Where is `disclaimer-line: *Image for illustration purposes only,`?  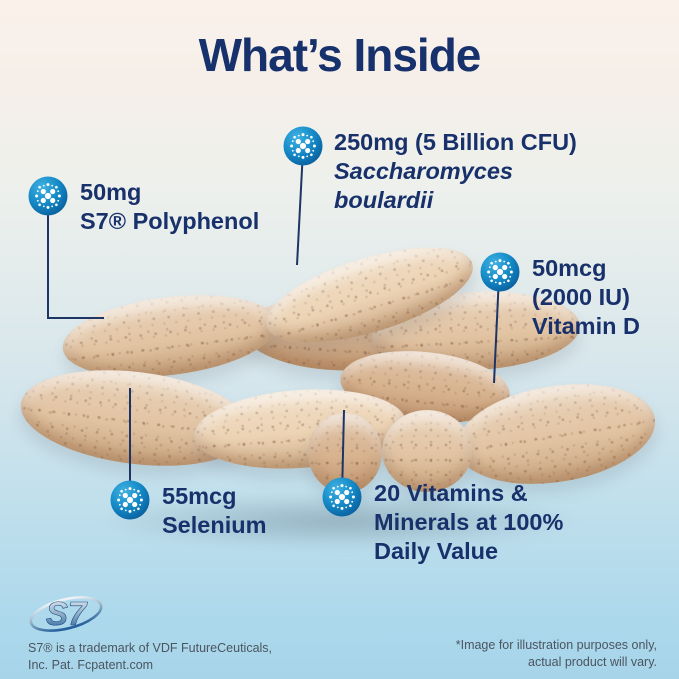
disclaimer-line: *Image for illustration purposes only, is located at coordinates (556, 645).